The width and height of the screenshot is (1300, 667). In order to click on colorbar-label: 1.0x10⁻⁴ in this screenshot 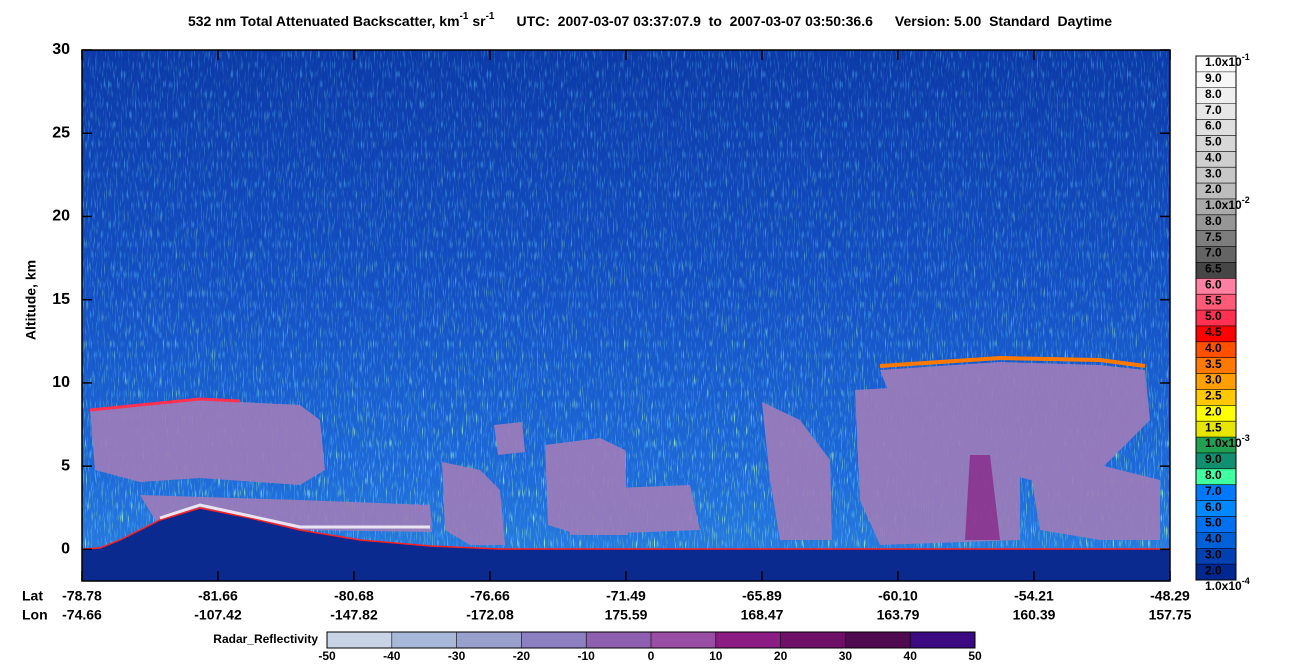, I will do `click(1227, 584)`.